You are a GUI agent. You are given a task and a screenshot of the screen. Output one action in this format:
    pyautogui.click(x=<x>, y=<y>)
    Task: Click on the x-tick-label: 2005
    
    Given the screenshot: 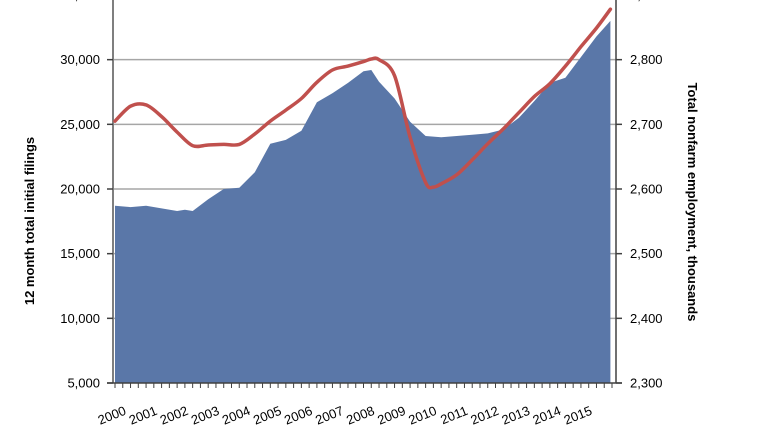 What is the action you would take?
    pyautogui.click(x=267, y=415)
    